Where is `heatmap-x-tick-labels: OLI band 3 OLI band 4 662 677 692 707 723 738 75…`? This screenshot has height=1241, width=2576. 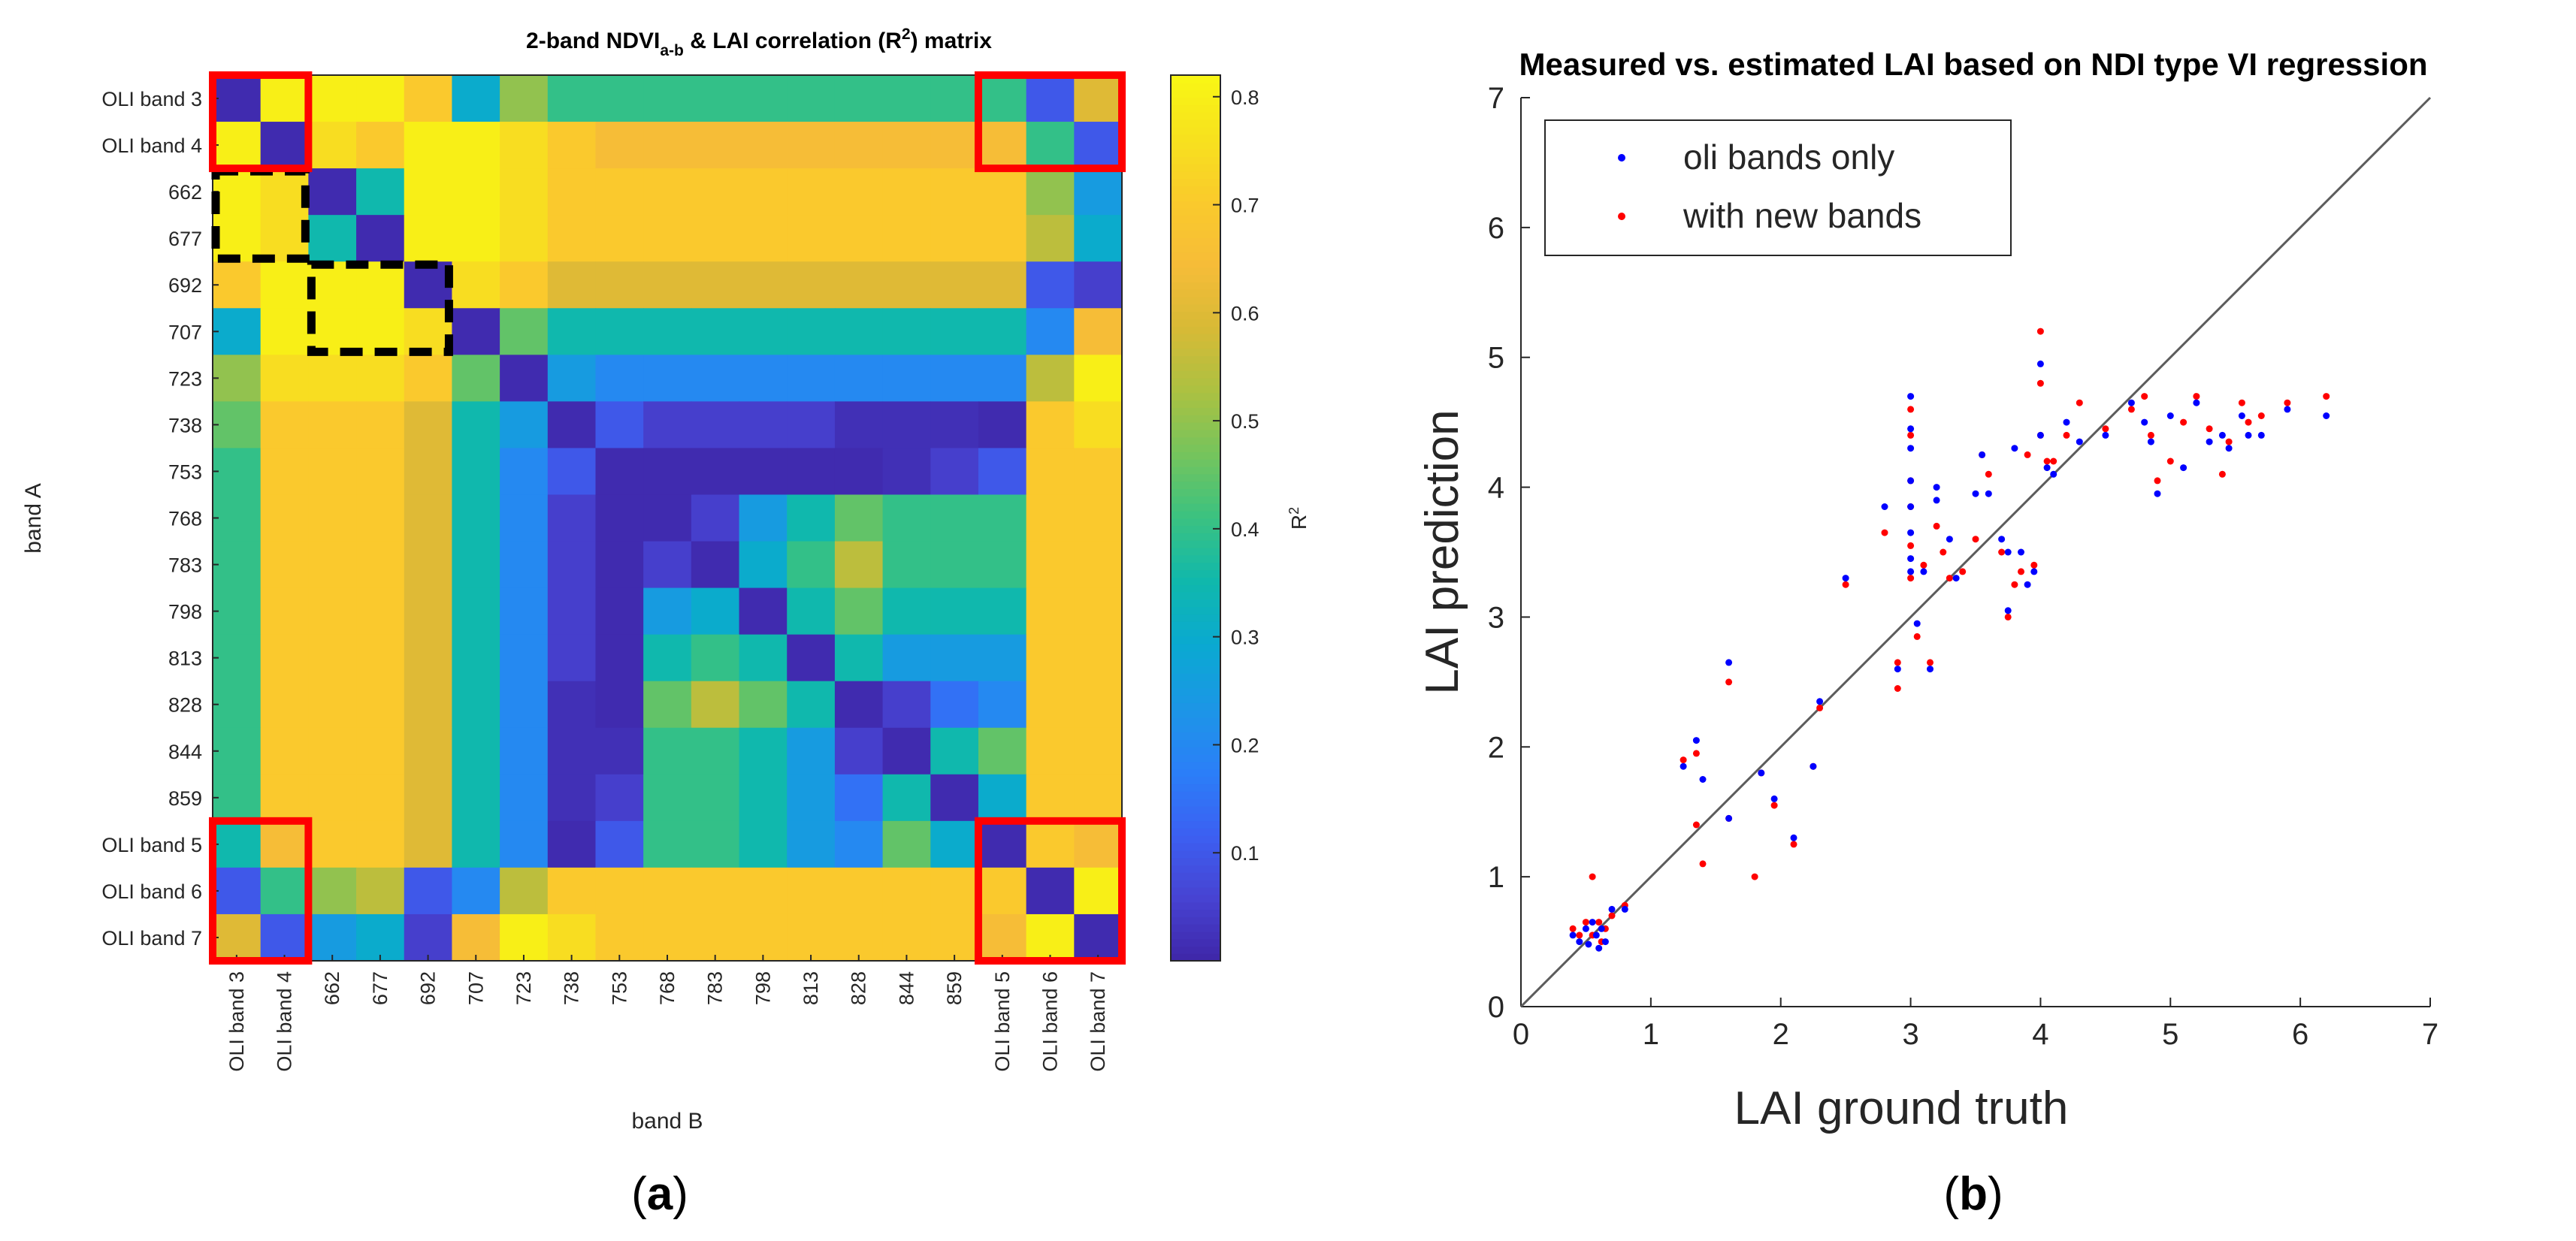
heatmap-x-tick-labels: OLI band 3 OLI band 4 662 677 692 707 723 738 75… is located at coordinates (667, 1014).